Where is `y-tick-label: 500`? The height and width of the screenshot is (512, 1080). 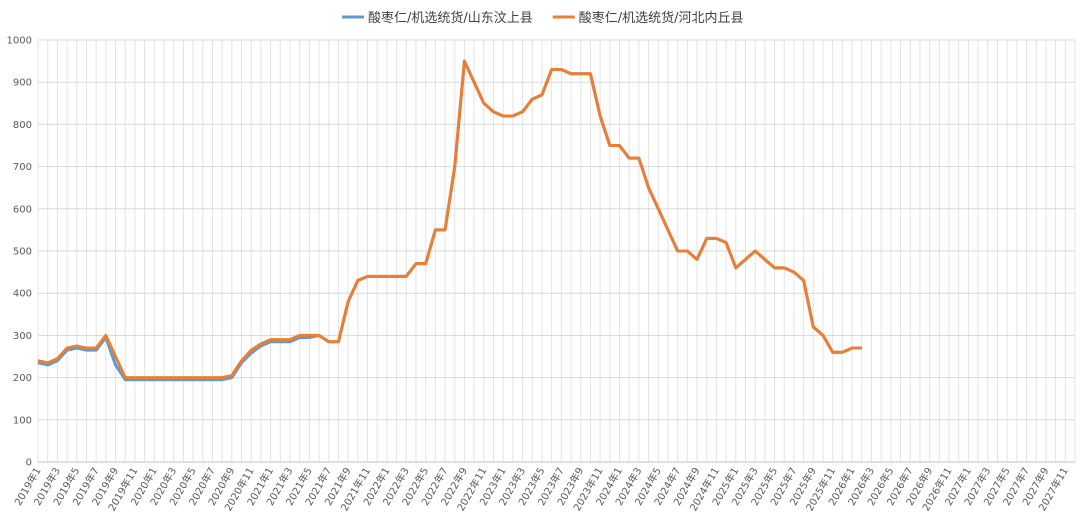 y-tick-label: 500 is located at coordinates (22, 252).